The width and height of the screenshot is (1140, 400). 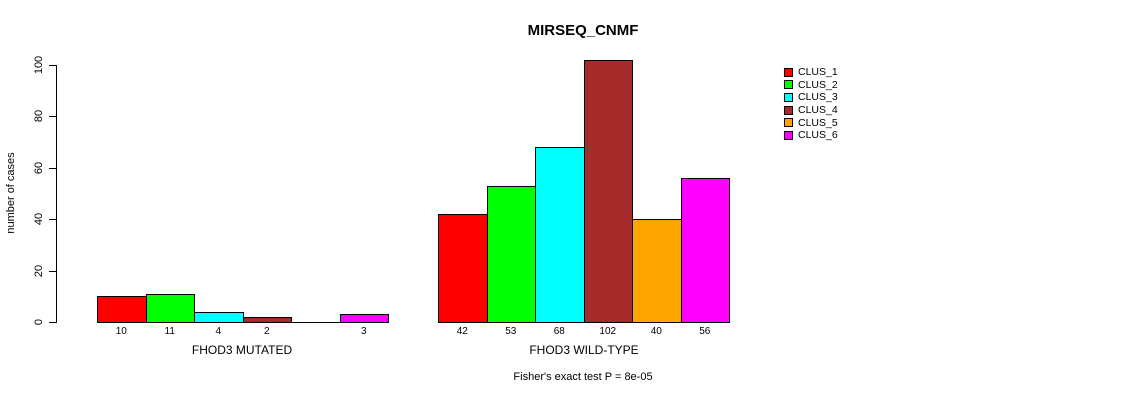 I want to click on x-group-label-mutated: FHOD3 MUTATED, so click(x=242, y=350).